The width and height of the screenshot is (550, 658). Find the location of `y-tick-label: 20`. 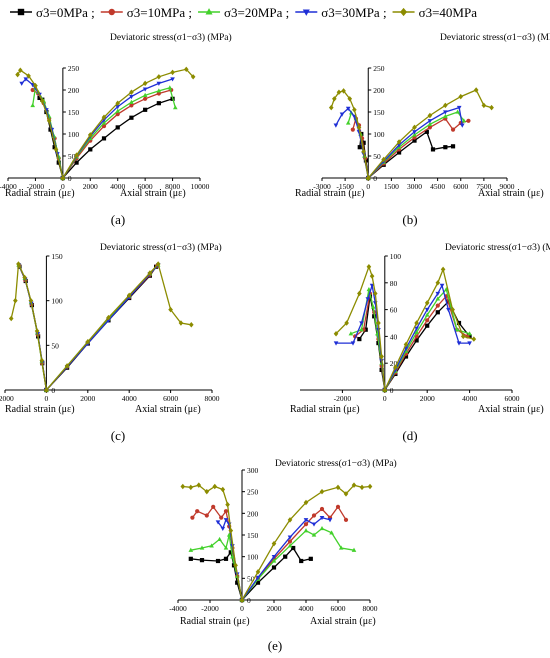

y-tick-label: 20 is located at coordinates (394, 363).